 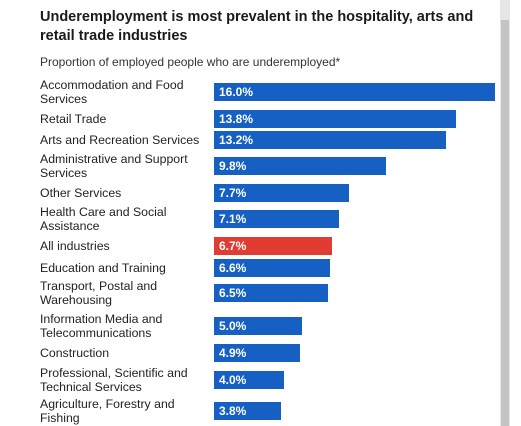 What do you see at coordinates (236, 140) in the screenshot?
I see `value-label: 13.2%` at bounding box center [236, 140].